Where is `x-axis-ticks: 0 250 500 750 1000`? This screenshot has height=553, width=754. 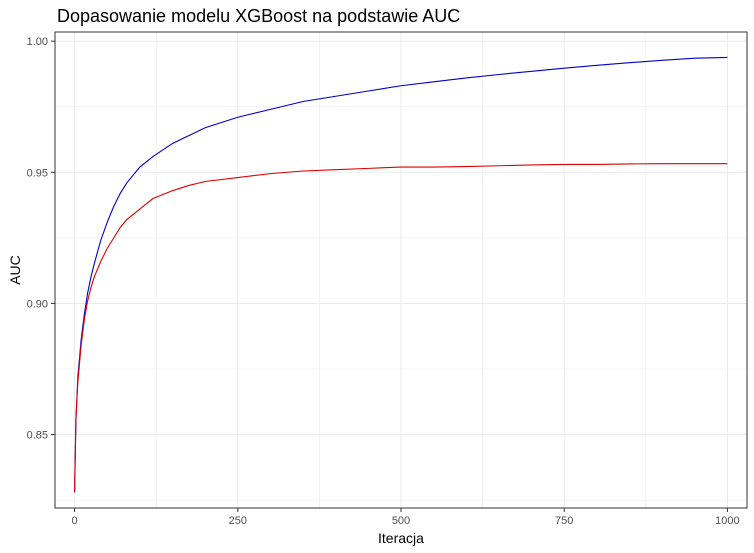
x-axis-ticks: 0 250 500 750 1000 is located at coordinates (406, 517).